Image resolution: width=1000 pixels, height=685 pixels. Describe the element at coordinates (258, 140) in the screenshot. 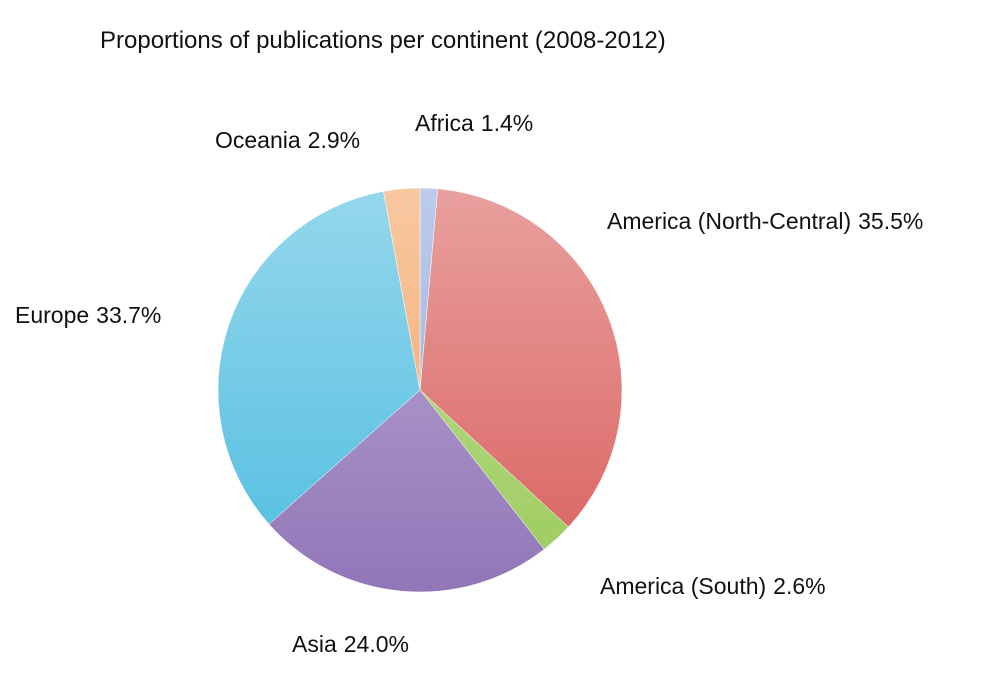

I see `category-label: Oceania` at that location.